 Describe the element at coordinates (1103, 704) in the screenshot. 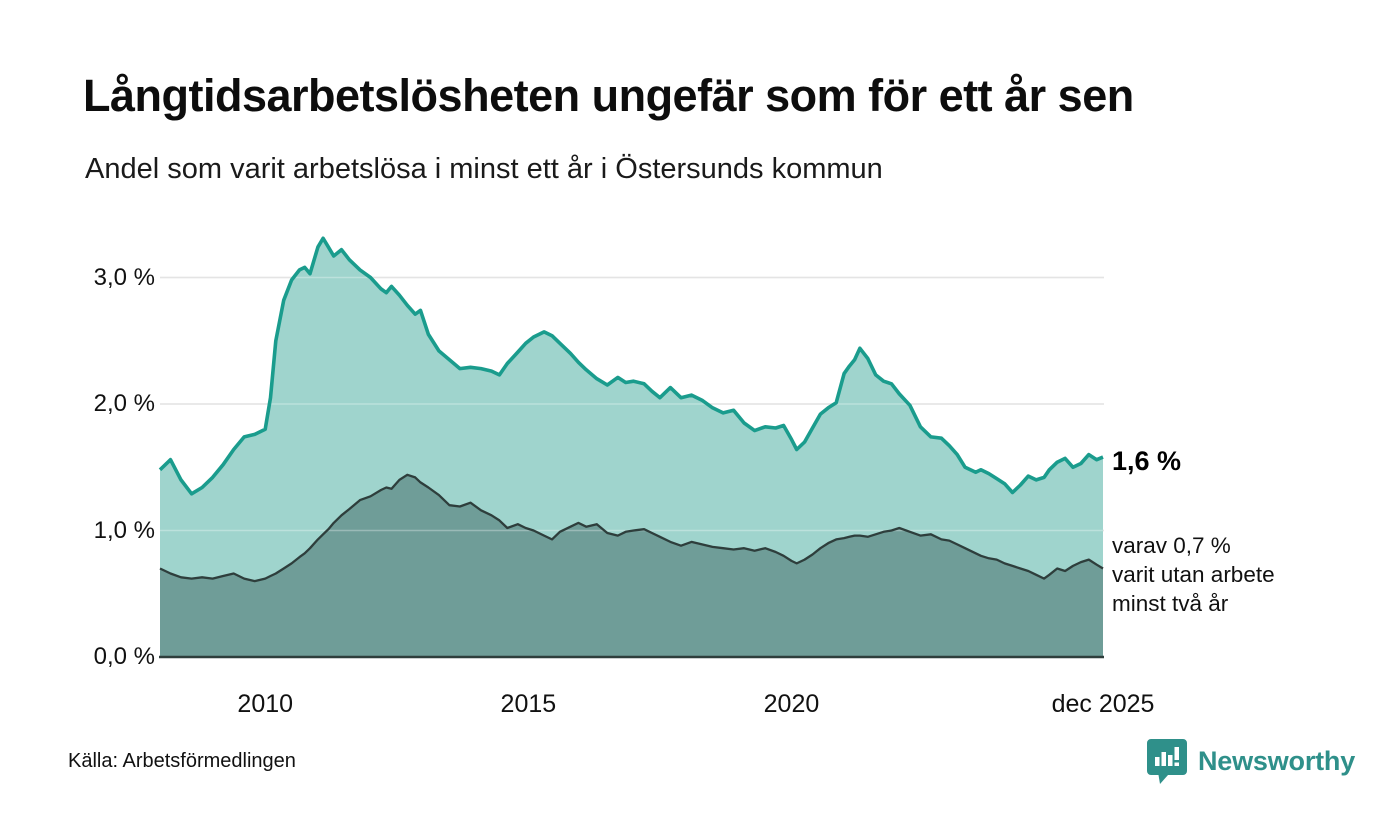

I see `x-tick-label: dec 2025` at that location.